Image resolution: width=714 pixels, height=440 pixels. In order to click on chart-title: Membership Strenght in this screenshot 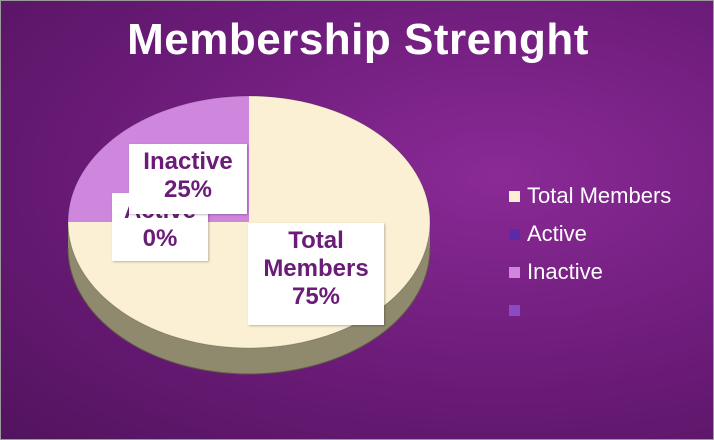, I will do `click(358, 39)`.